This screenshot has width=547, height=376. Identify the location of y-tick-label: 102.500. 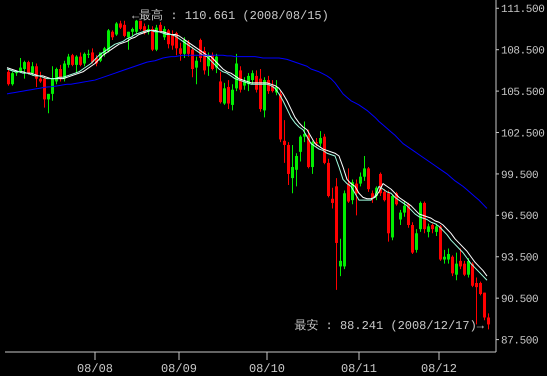
(522, 134).